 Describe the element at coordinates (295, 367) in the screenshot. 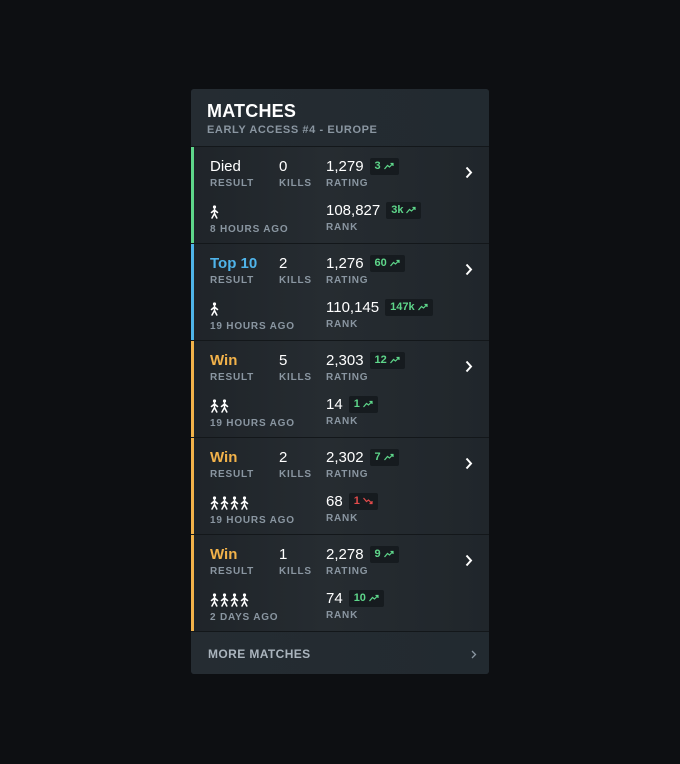

I see `kills-cell: 5 KILLS` at that location.